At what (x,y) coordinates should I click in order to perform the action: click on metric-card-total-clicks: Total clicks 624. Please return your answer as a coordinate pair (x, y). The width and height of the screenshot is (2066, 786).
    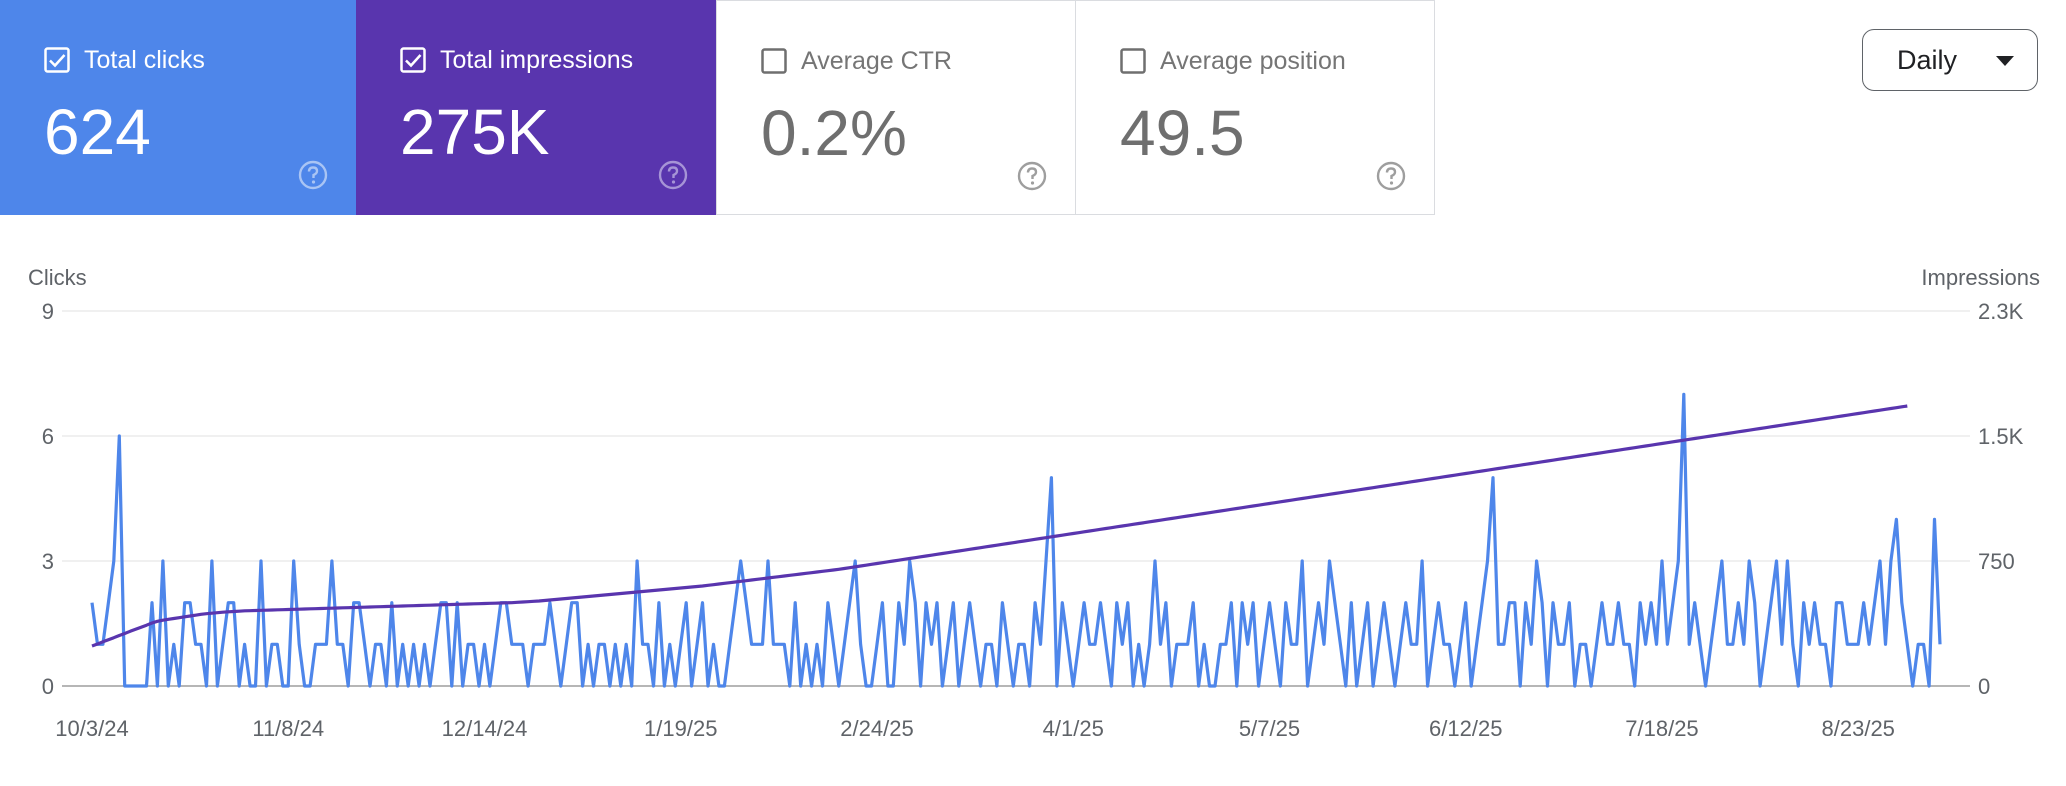
    Looking at the image, I should click on (178, 107).